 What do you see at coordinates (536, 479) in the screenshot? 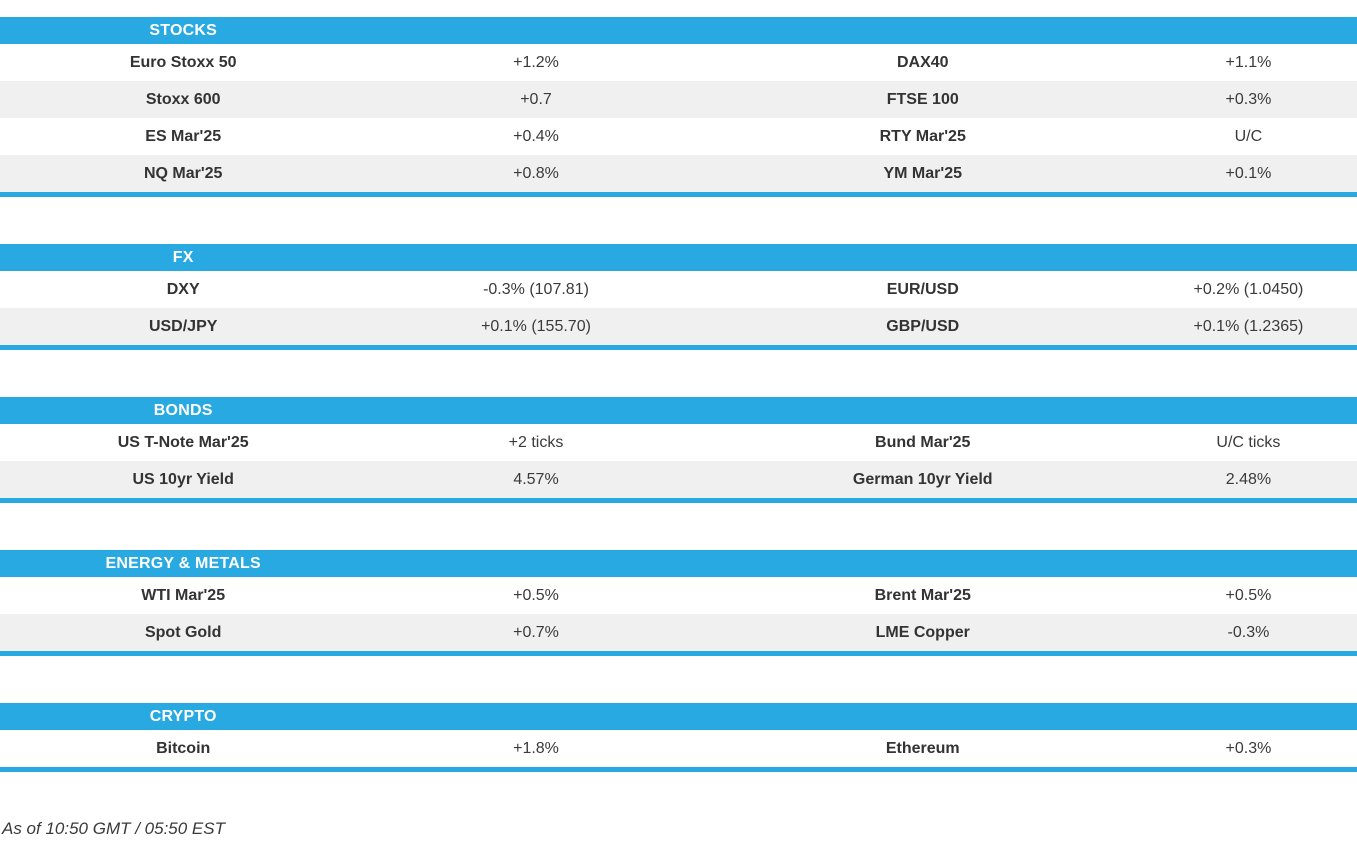
I see `instrument-value: 4.57%` at bounding box center [536, 479].